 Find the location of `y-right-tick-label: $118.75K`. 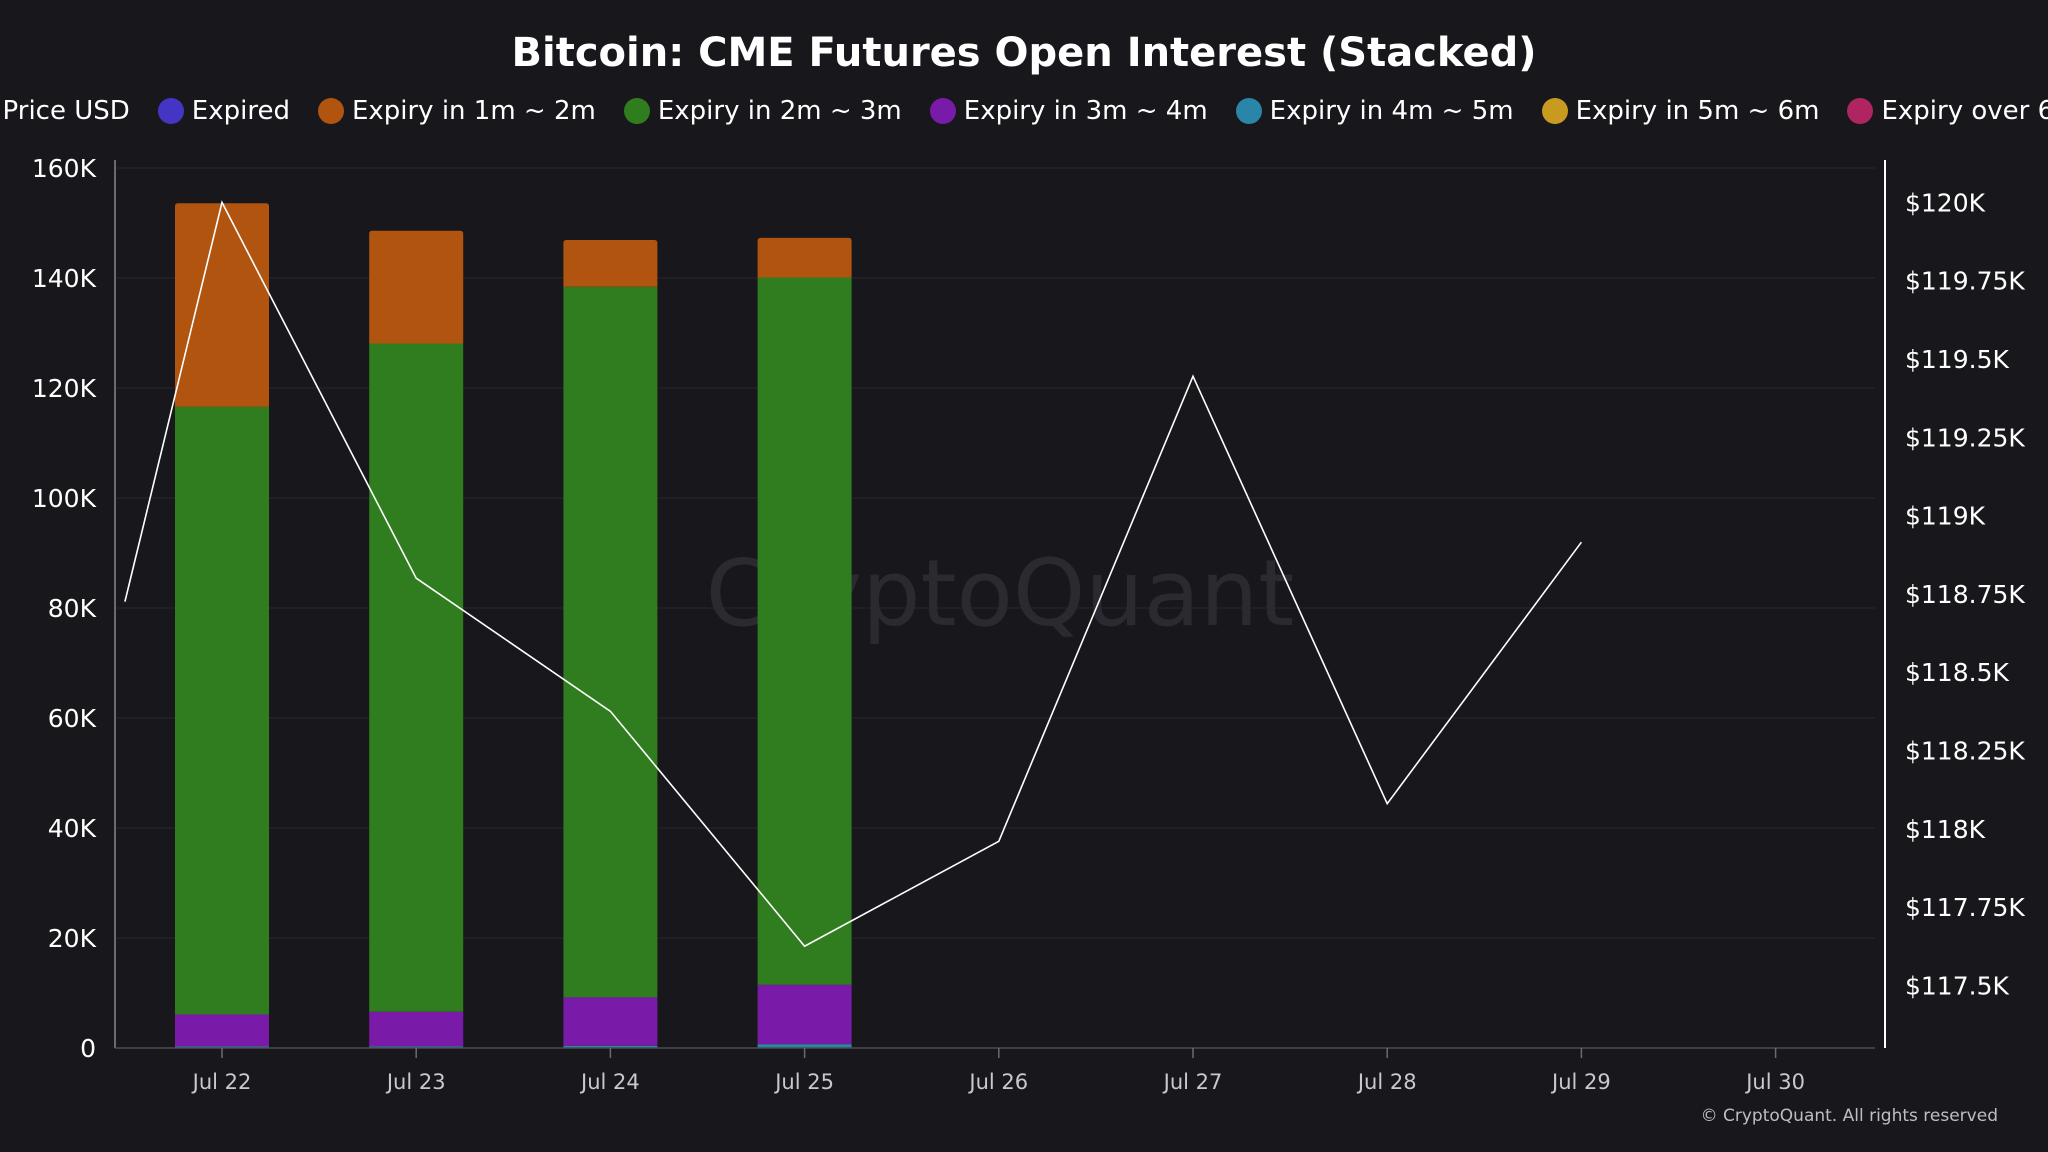

y-right-tick-label: $118.75K is located at coordinates (1965, 594).